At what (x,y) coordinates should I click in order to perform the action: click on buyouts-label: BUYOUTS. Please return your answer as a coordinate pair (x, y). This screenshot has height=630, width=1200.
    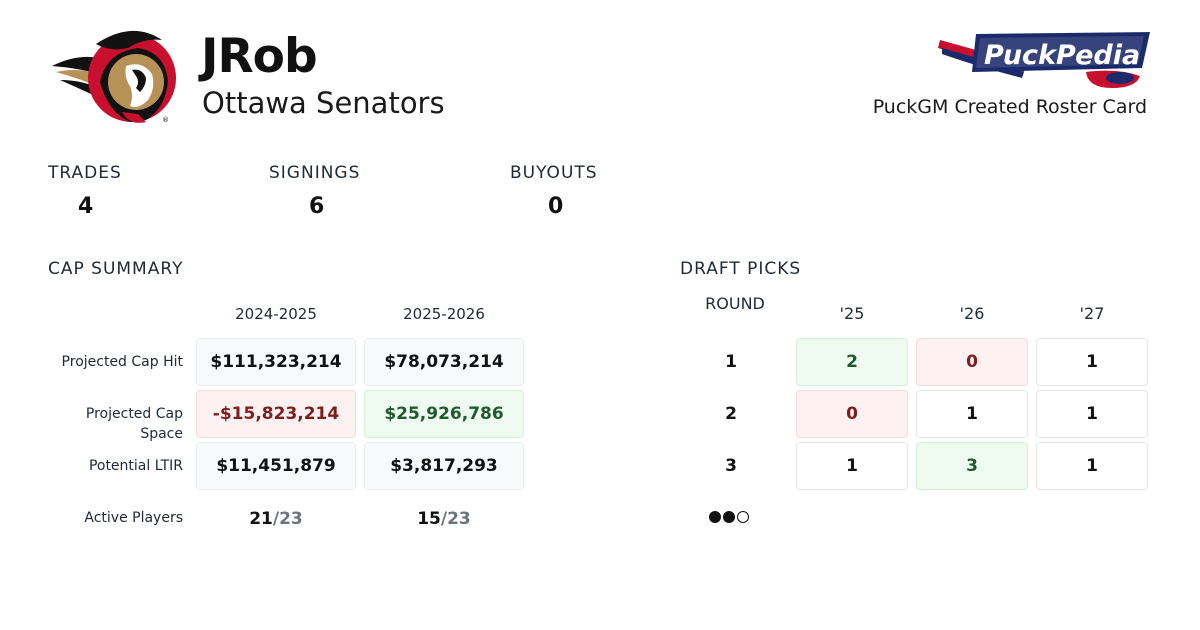
    Looking at the image, I should click on (554, 173).